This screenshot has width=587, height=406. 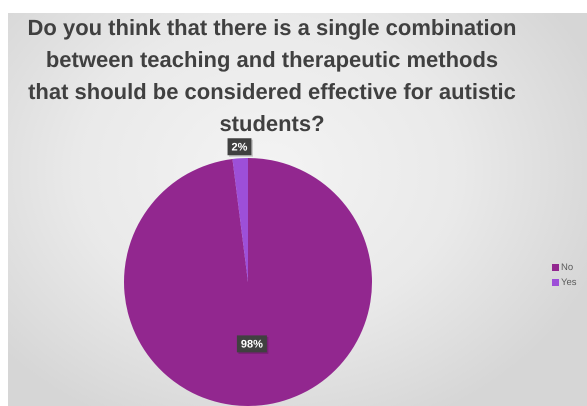 I want to click on legend-label: Yes, so click(x=568, y=282).